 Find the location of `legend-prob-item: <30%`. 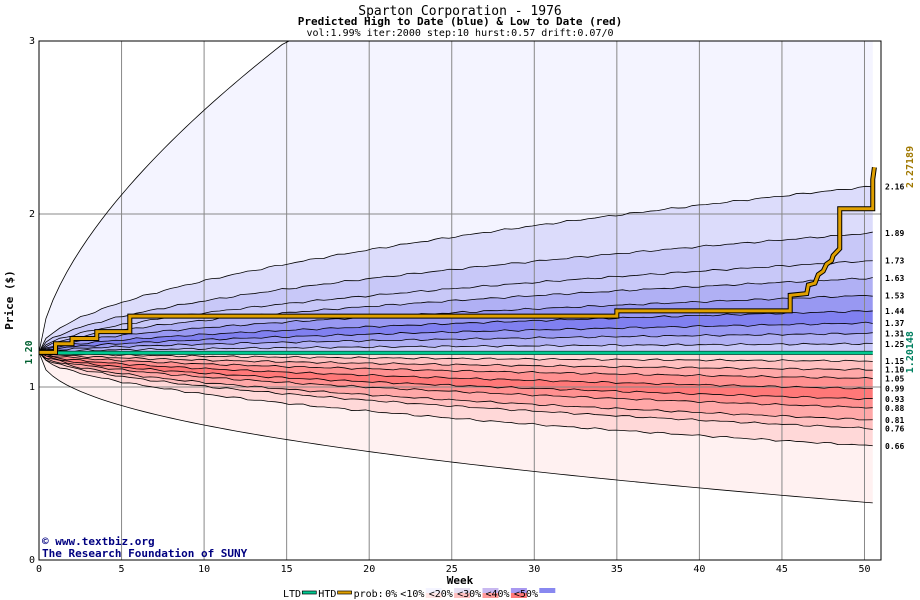

legend-prob-item: <30% is located at coordinates (469, 594).